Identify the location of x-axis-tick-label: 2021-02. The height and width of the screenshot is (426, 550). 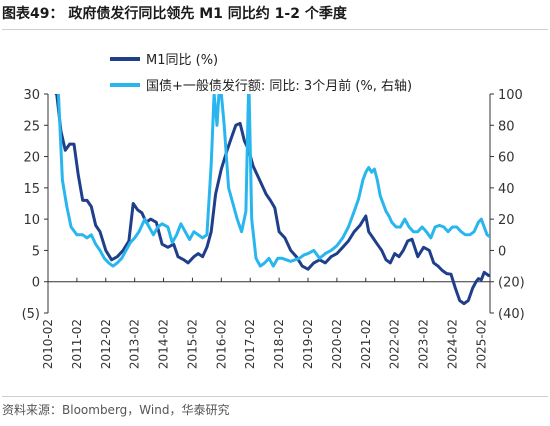
(366, 344).